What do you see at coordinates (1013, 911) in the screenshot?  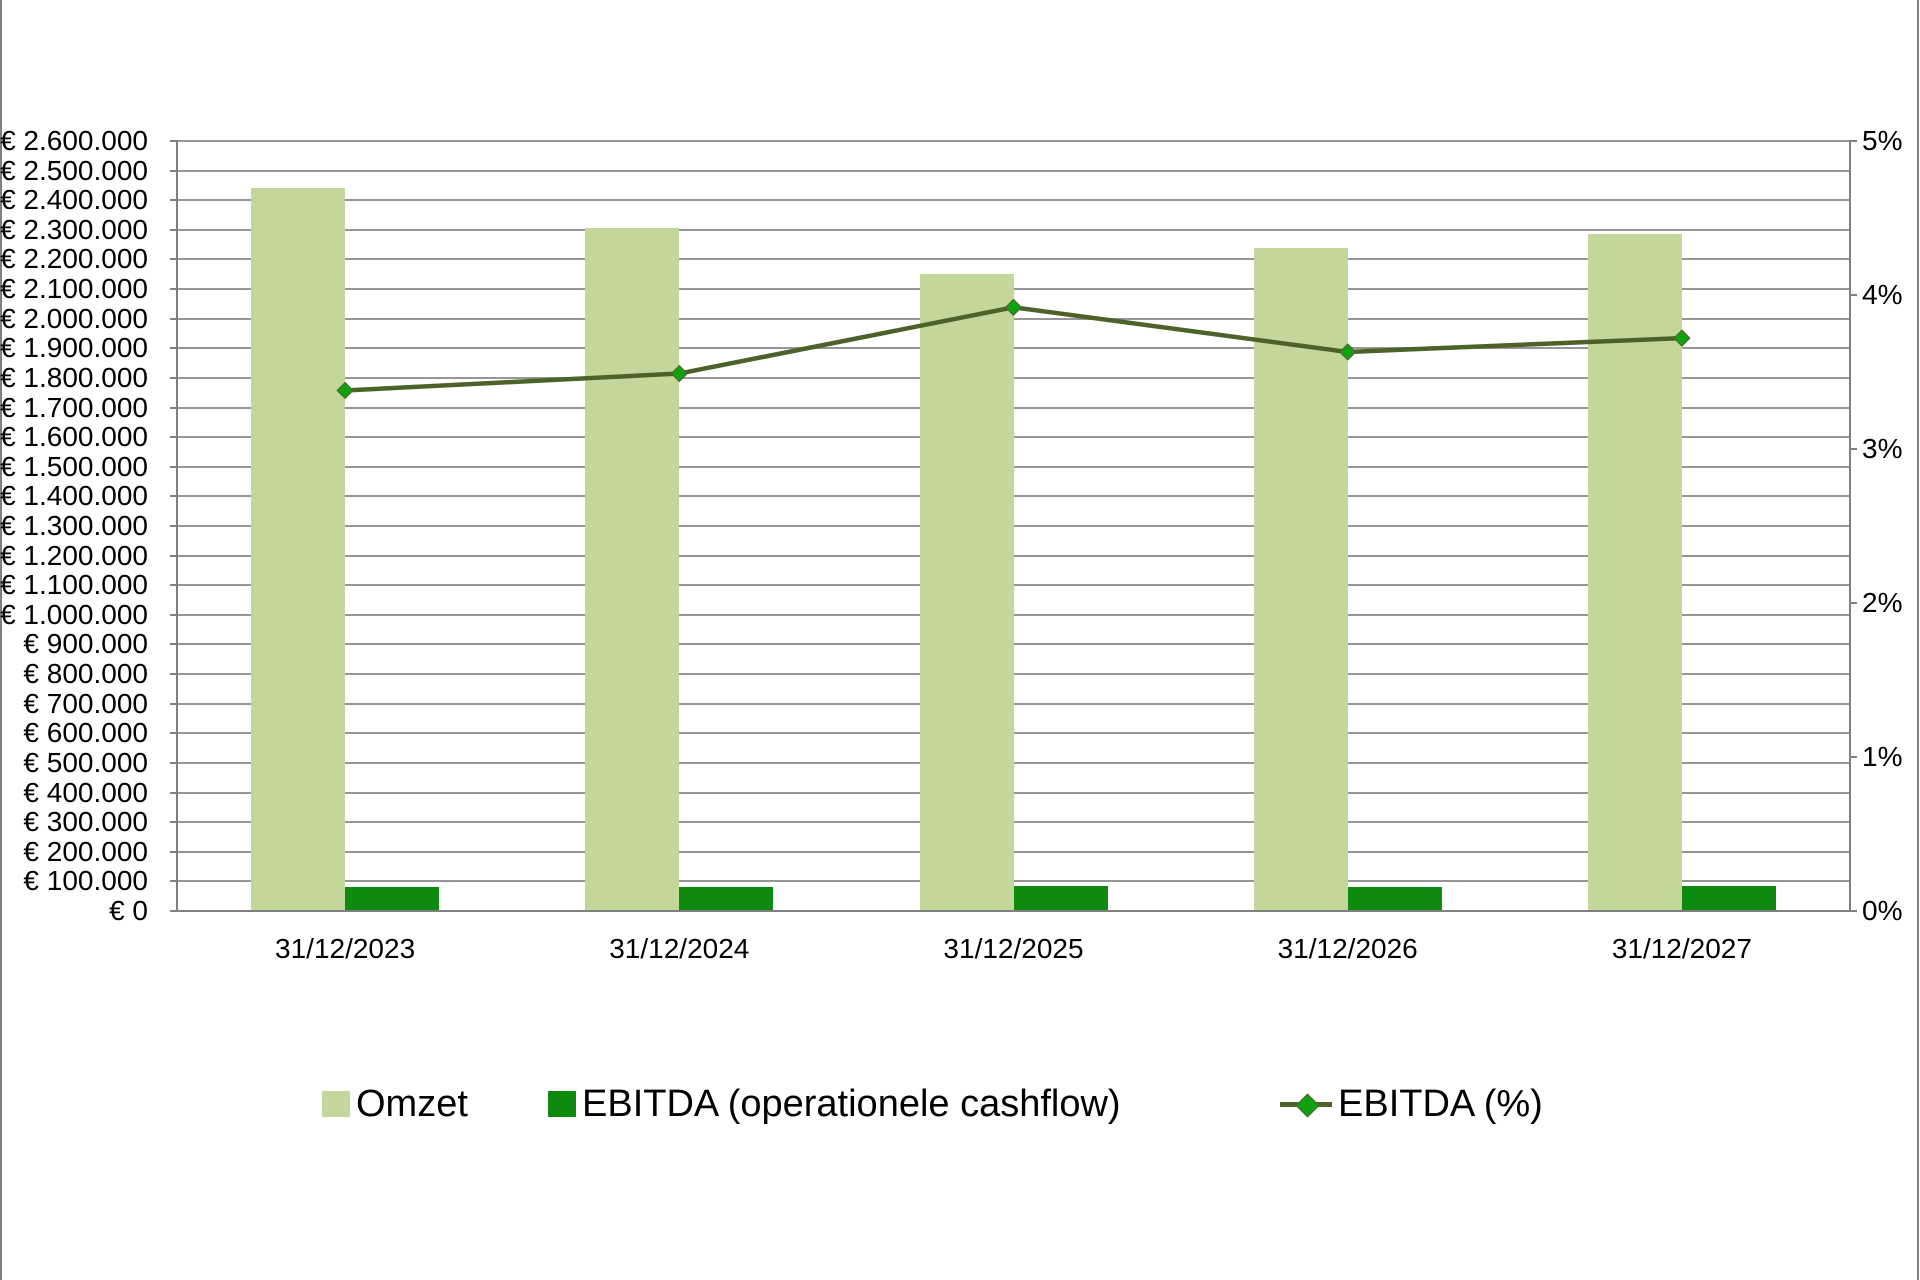 I see `x-axis-line` at bounding box center [1013, 911].